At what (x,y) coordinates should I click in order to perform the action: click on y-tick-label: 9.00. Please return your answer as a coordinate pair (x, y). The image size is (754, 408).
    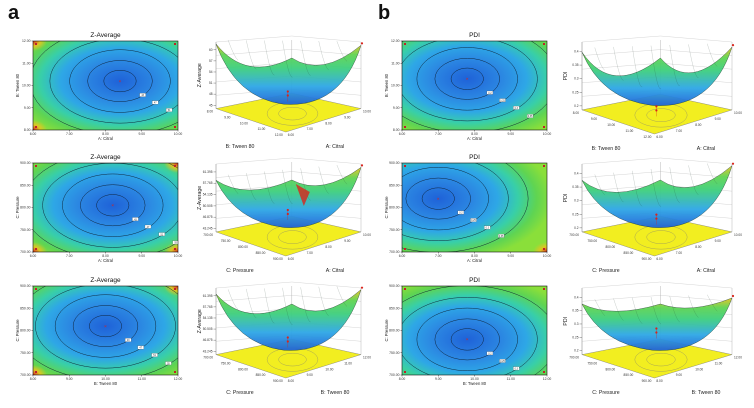
    Looking at the image, I should click on (27, 108).